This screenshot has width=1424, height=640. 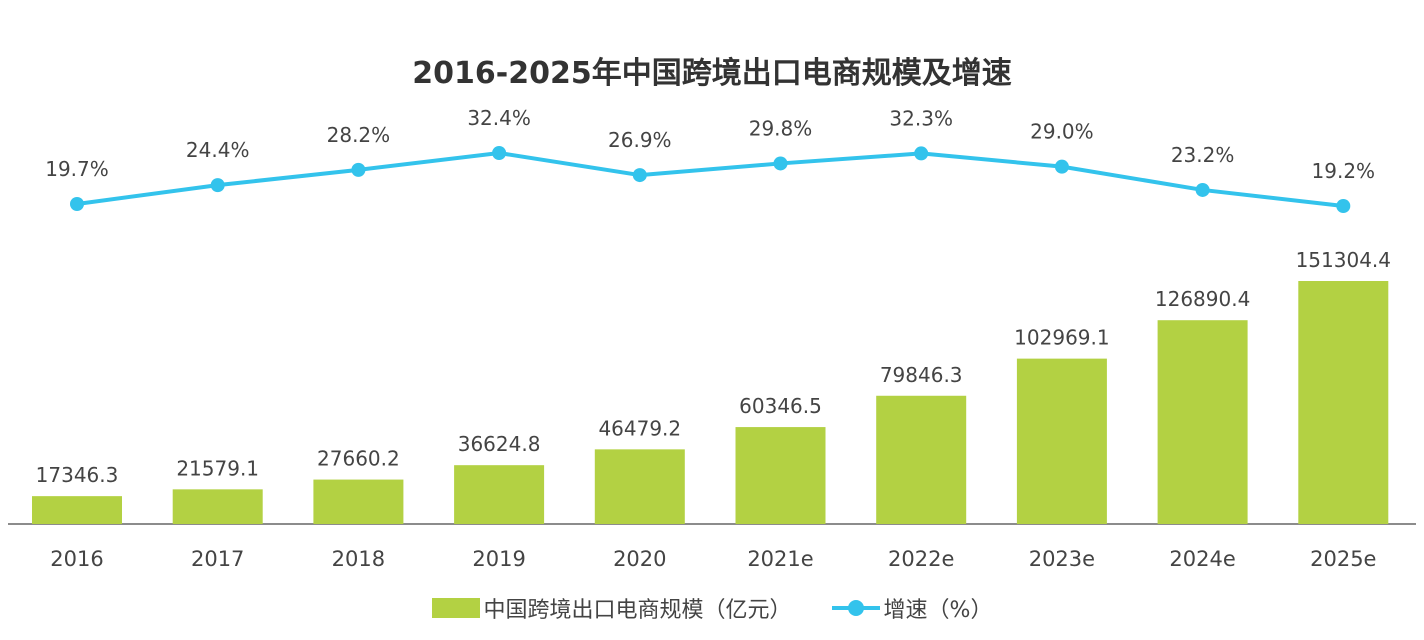 I want to click on x-tick-label: 2018, so click(x=358, y=559).